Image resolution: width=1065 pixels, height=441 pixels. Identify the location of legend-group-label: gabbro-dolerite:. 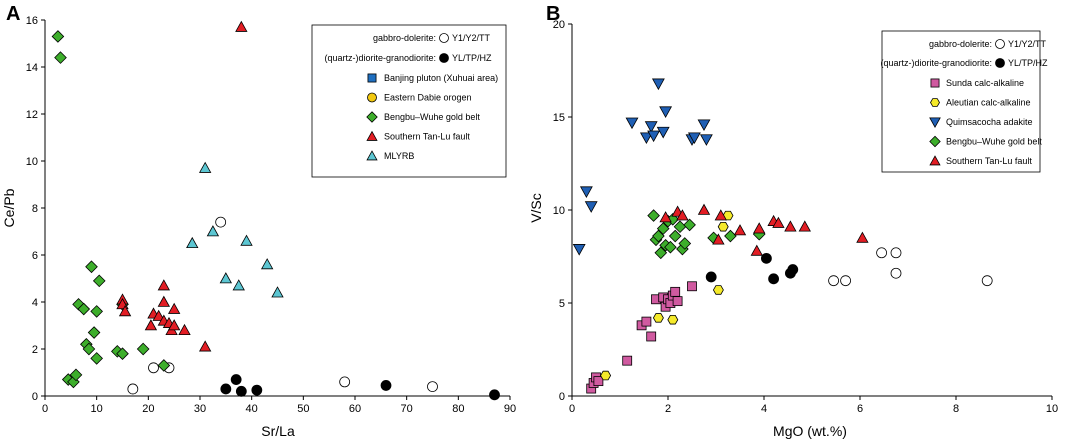
(960, 44).